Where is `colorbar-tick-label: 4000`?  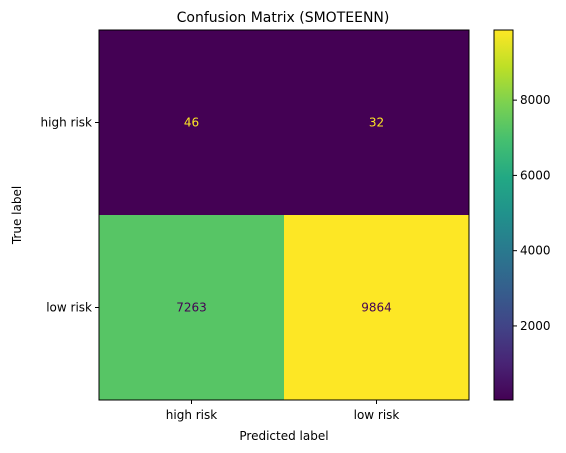
colorbar-tick-label: 4000 is located at coordinates (535, 251).